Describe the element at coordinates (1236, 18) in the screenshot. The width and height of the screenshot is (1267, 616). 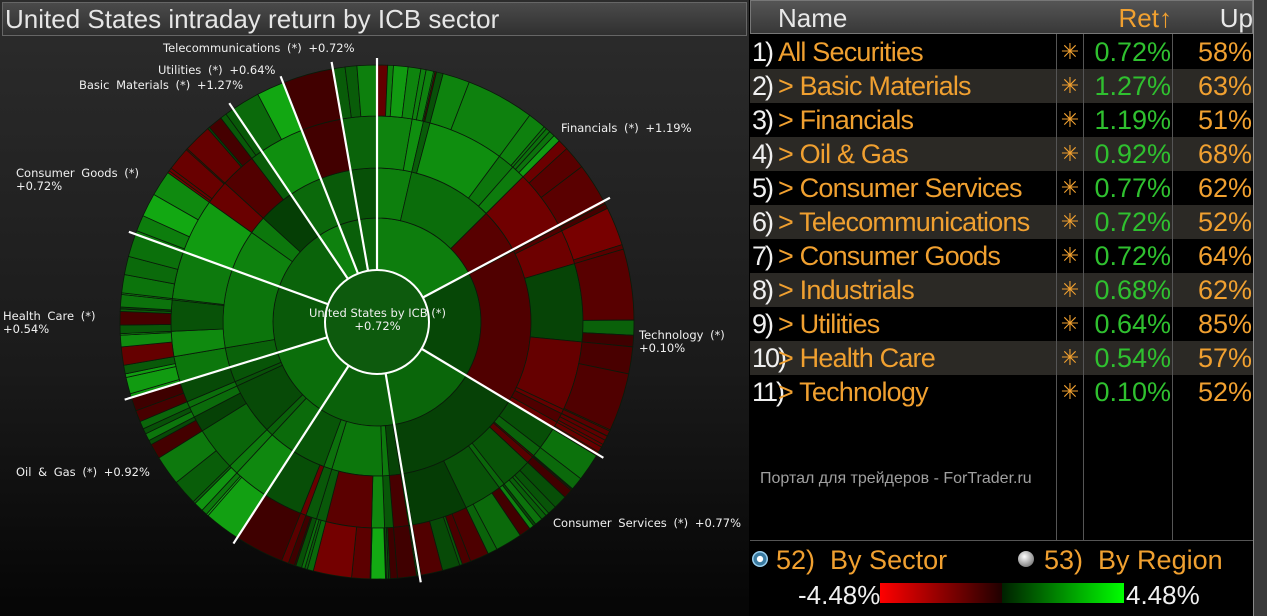
I see `column-up-header: Up` at that location.